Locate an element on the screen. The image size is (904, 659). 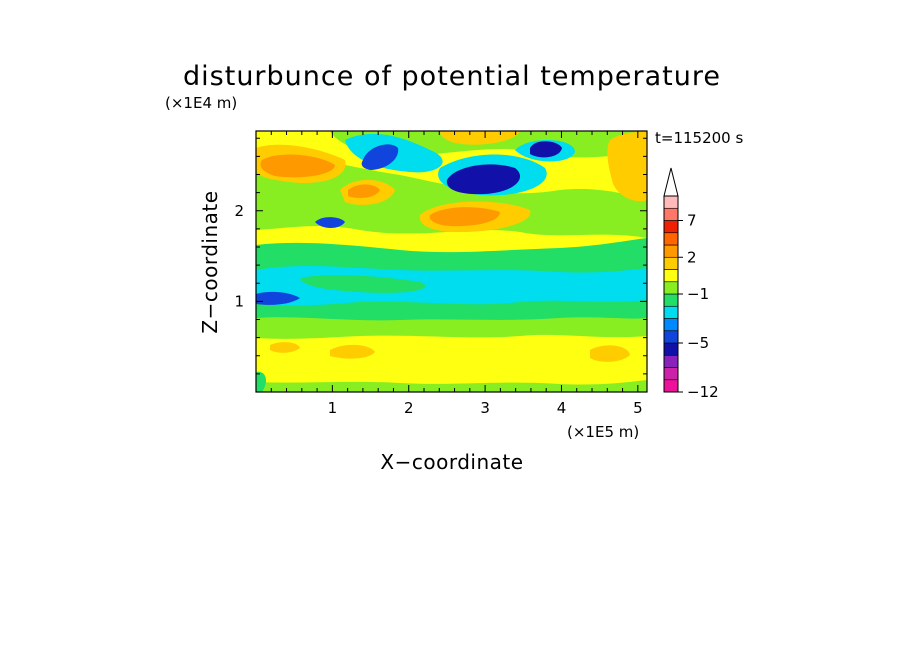
contour-orange-lower-b is located at coordinates (610, 353).